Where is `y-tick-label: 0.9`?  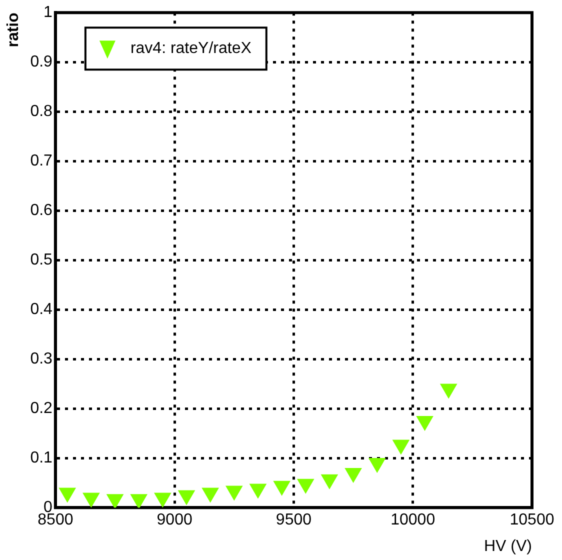 y-tick-label: 0.9 is located at coordinates (41, 62).